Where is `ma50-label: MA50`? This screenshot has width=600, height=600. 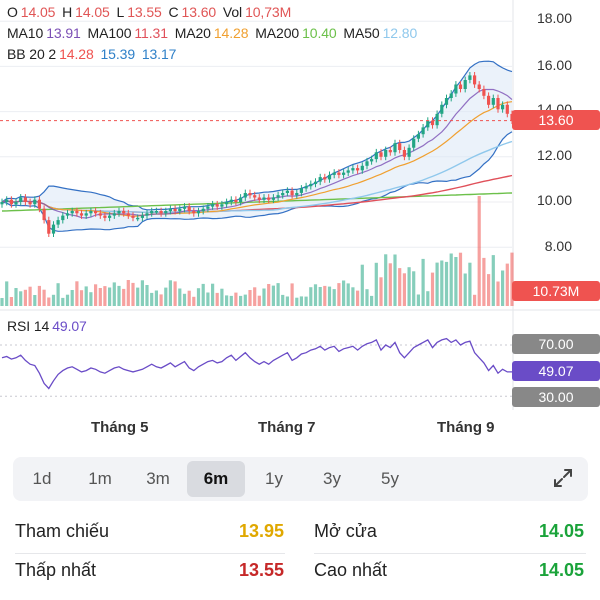 ma50-label: MA50 is located at coordinates (361, 33).